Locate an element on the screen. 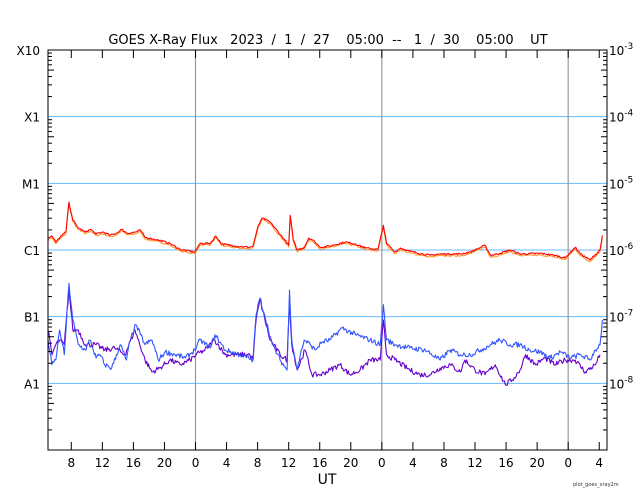 The image size is (640, 500). y-axis-right-label: 10⁻⁸ is located at coordinates (621, 383).